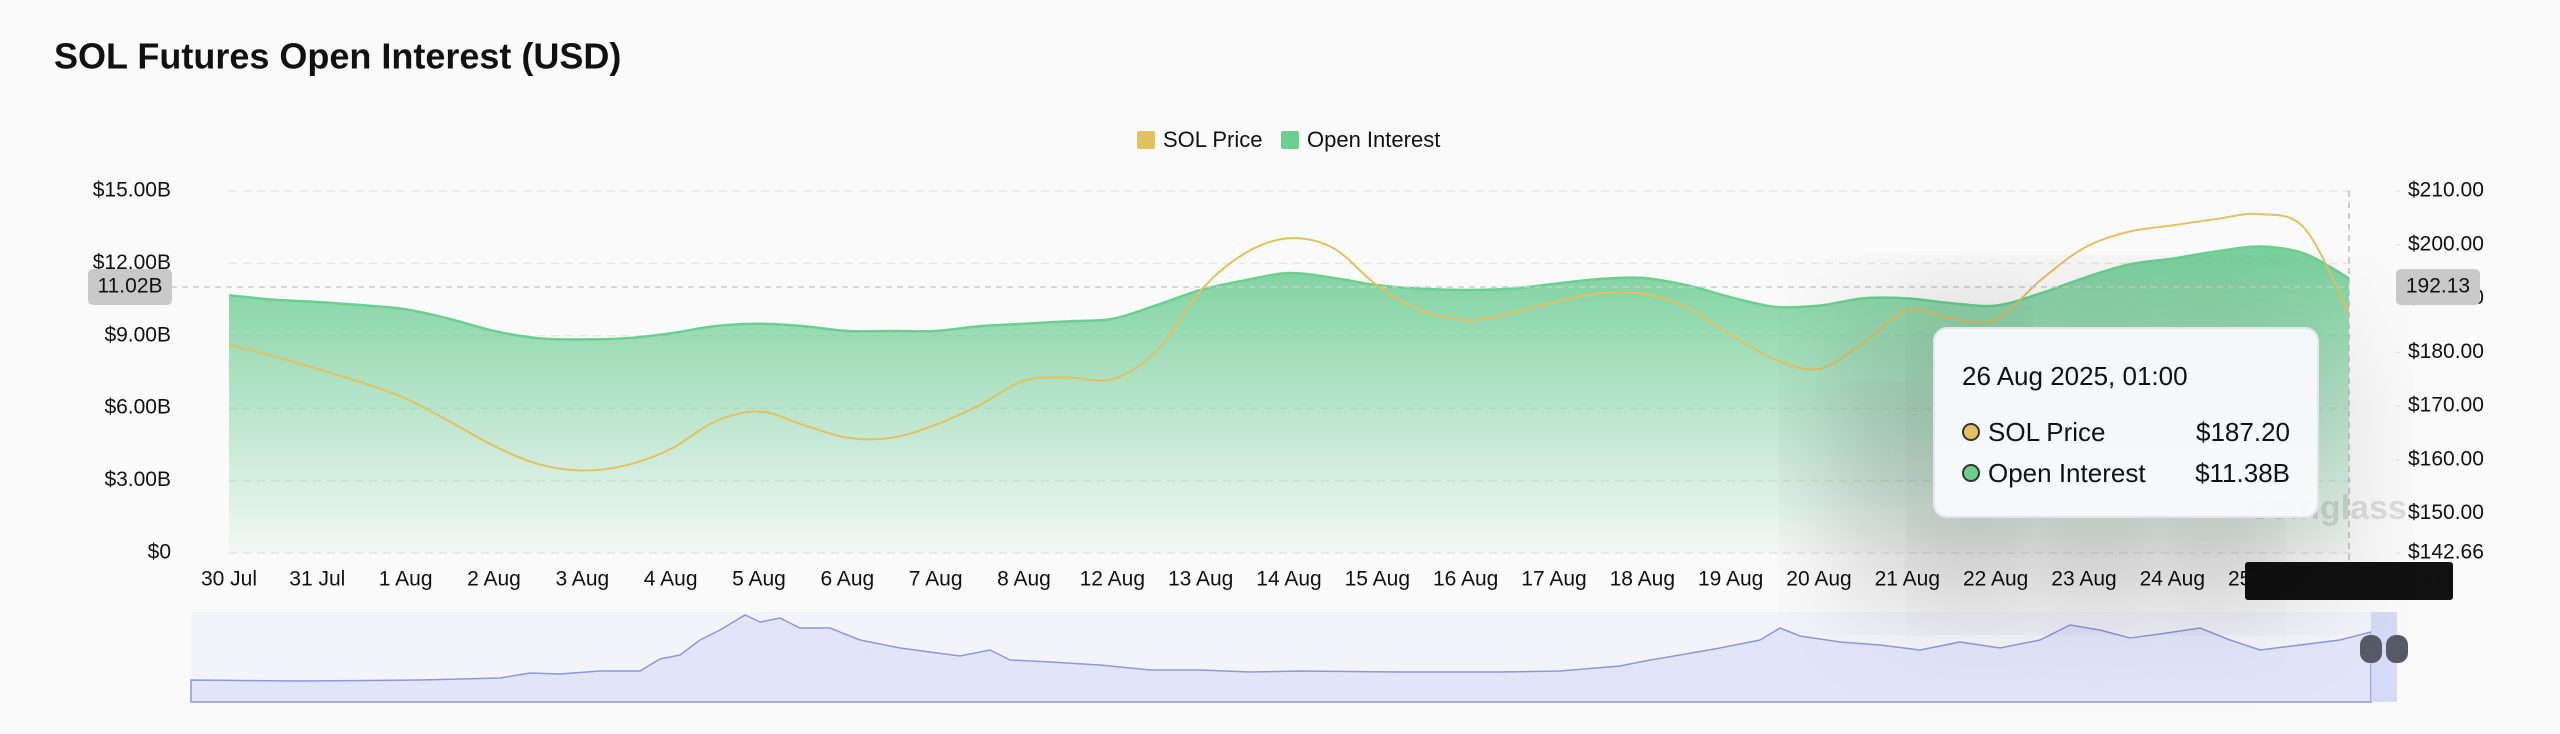  Describe the element at coordinates (1212, 139) in the screenshot. I see `legend-label: SOL Price` at that location.